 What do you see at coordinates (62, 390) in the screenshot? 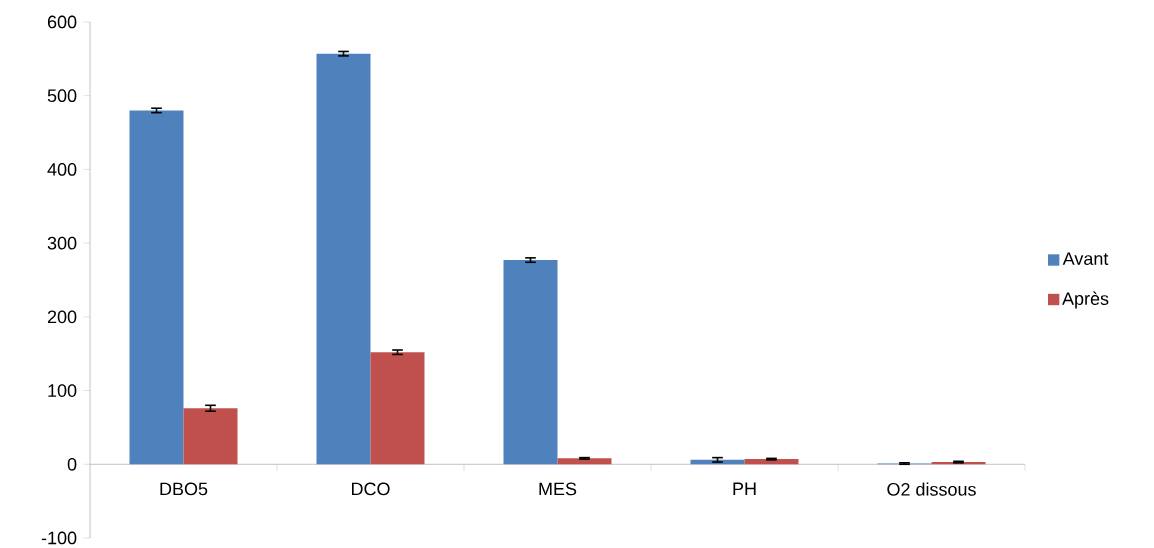
I see `y-tick-label: 100` at bounding box center [62, 390].